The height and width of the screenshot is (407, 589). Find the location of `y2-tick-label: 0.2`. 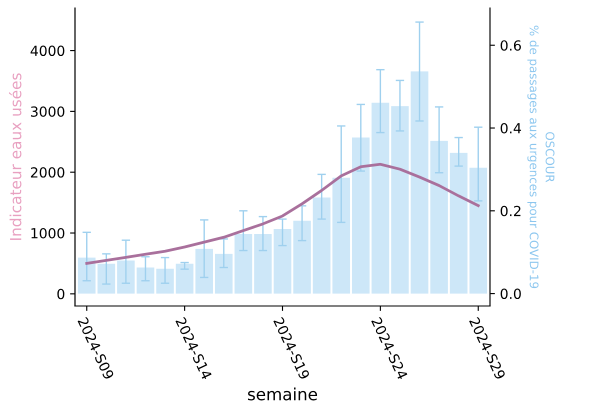

y2-tick-label: 0.2 is located at coordinates (510, 211).